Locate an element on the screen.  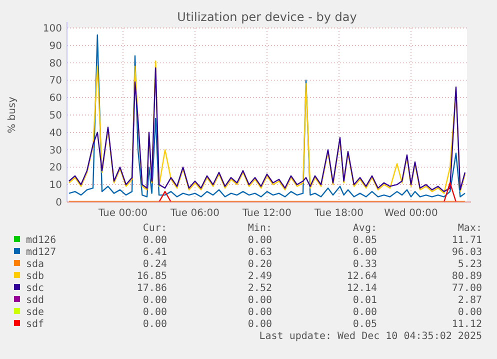
y-tick-label: 100 is located at coordinates (52, 29).